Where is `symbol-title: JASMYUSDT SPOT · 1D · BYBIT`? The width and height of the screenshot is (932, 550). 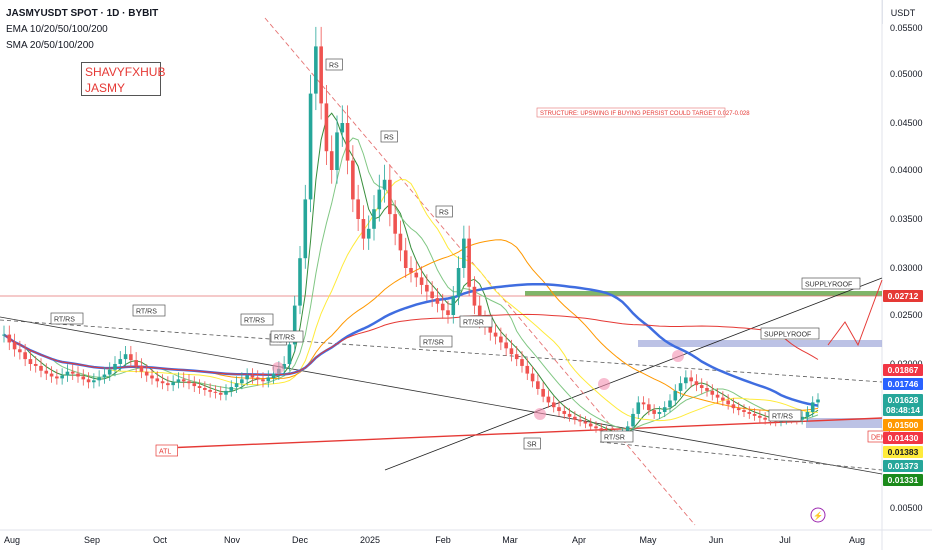
symbol-title: JASMYUSDT SPOT · 1D · BYBIT is located at coordinates (82, 13).